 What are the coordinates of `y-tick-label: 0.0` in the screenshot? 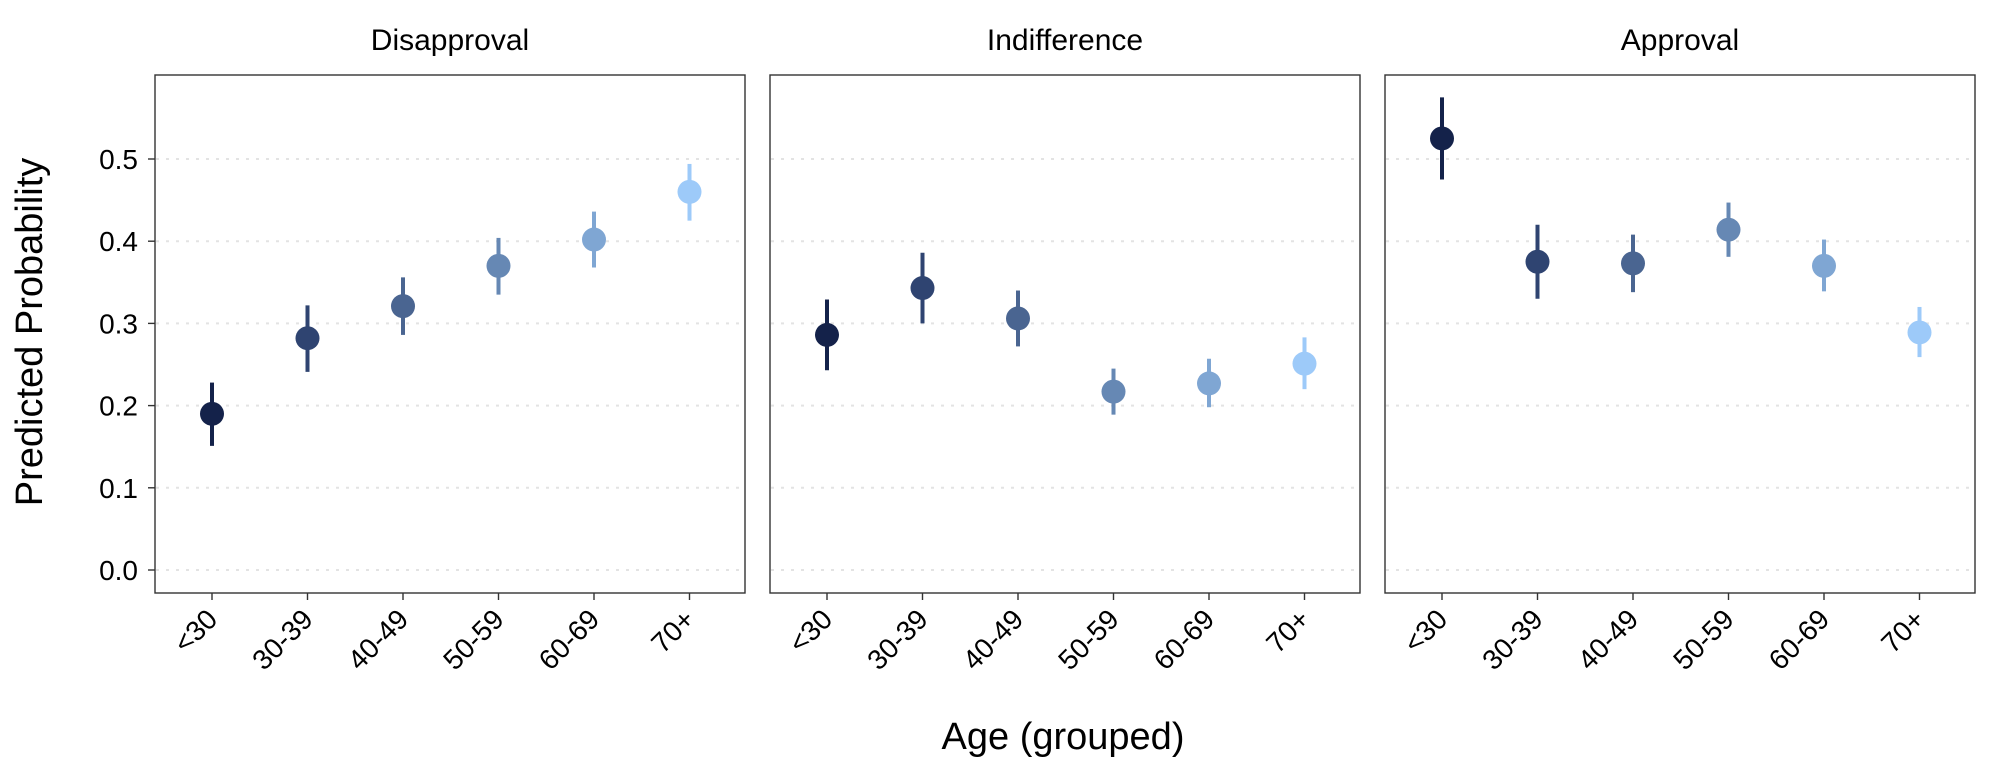 It's located at (118, 570).